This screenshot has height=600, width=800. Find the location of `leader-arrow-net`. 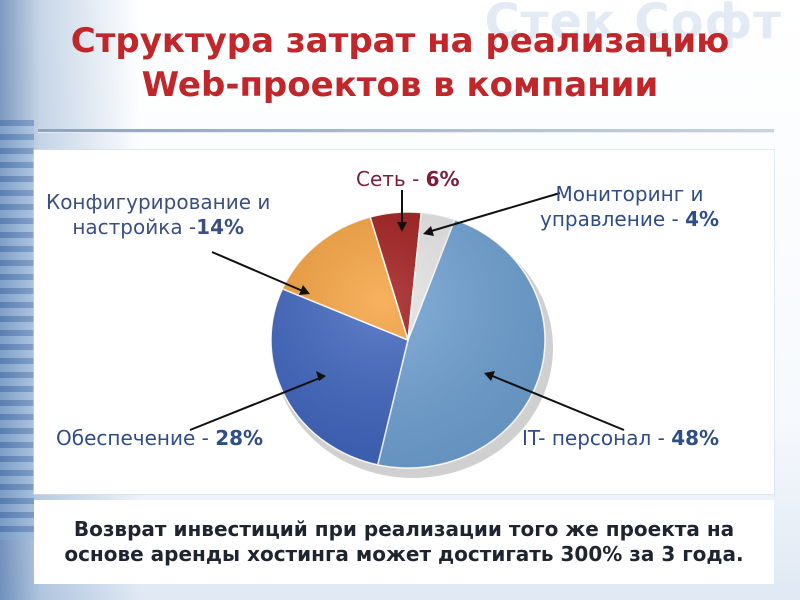

leader-arrow-net is located at coordinates (402, 227).